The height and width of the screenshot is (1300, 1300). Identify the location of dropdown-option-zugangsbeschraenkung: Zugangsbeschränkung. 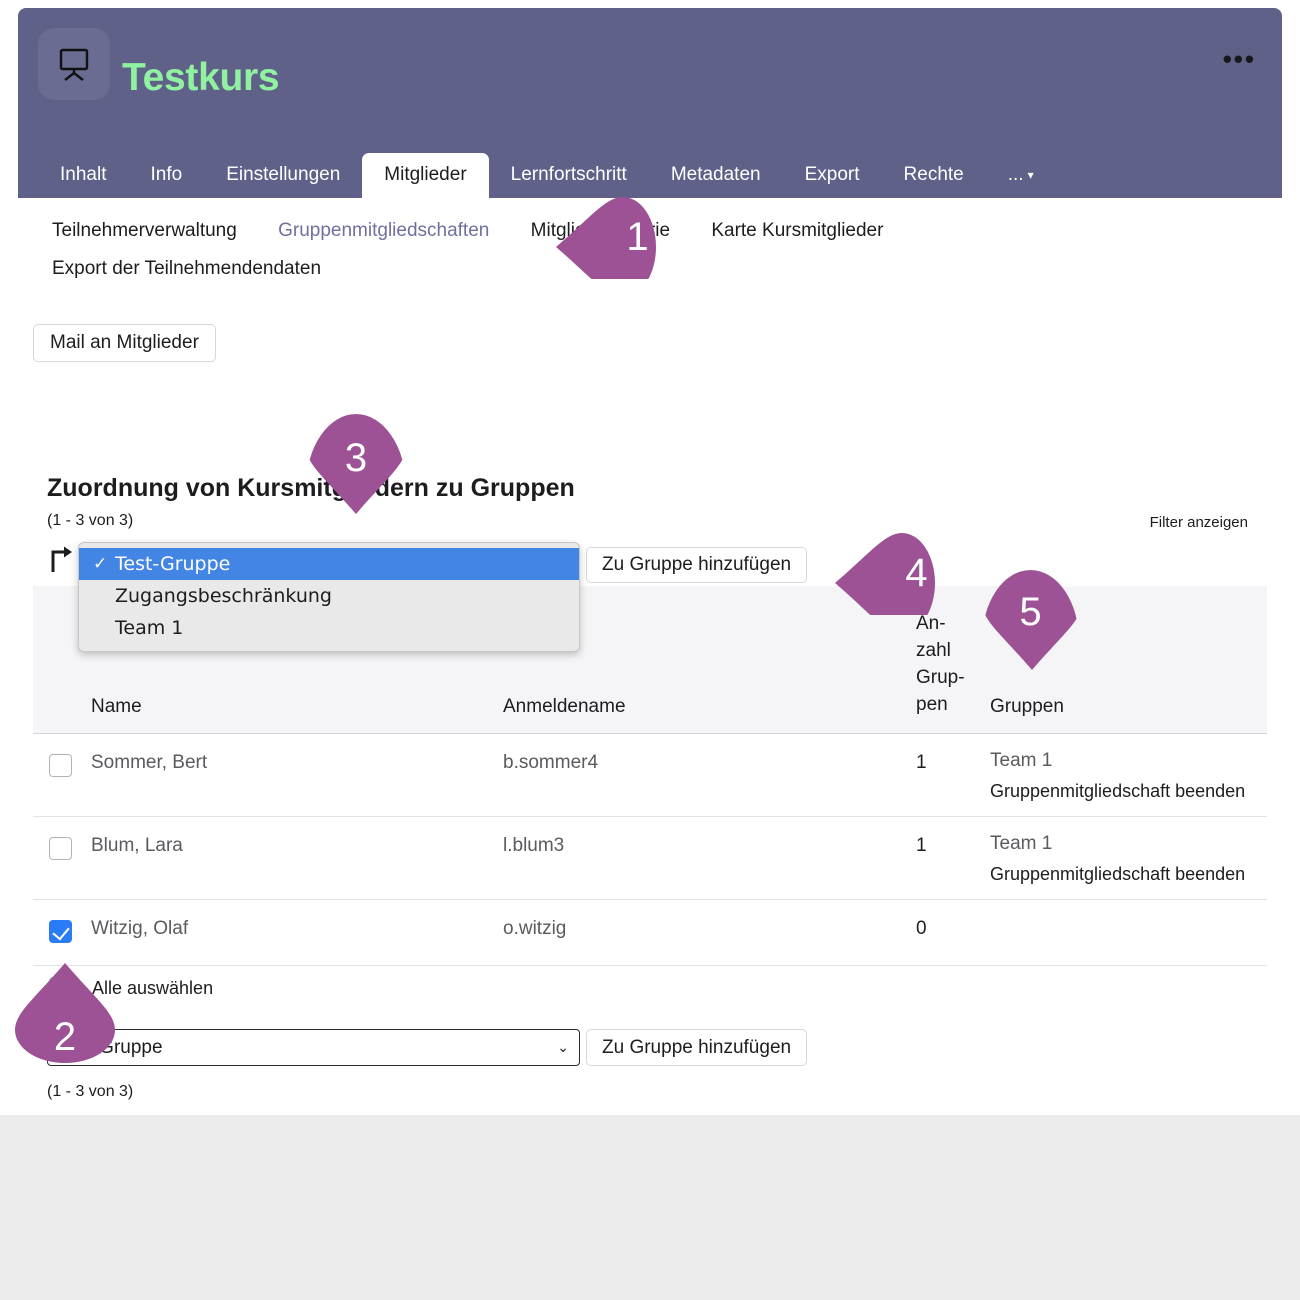
(329, 596).